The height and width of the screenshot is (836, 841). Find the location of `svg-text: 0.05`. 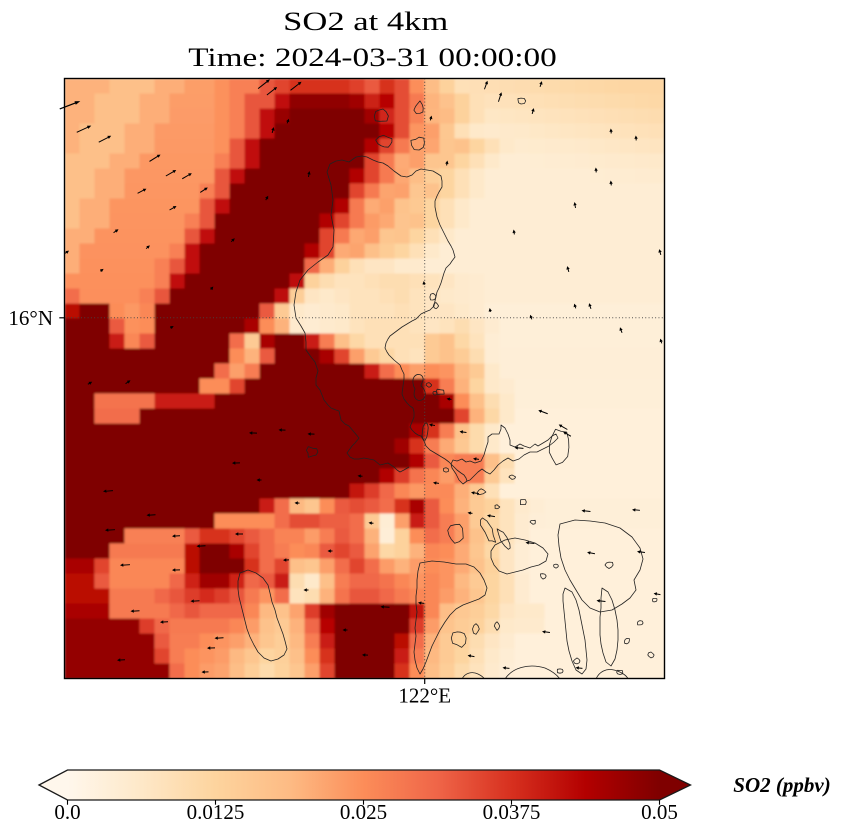

svg-text: 0.05 is located at coordinates (659, 812).